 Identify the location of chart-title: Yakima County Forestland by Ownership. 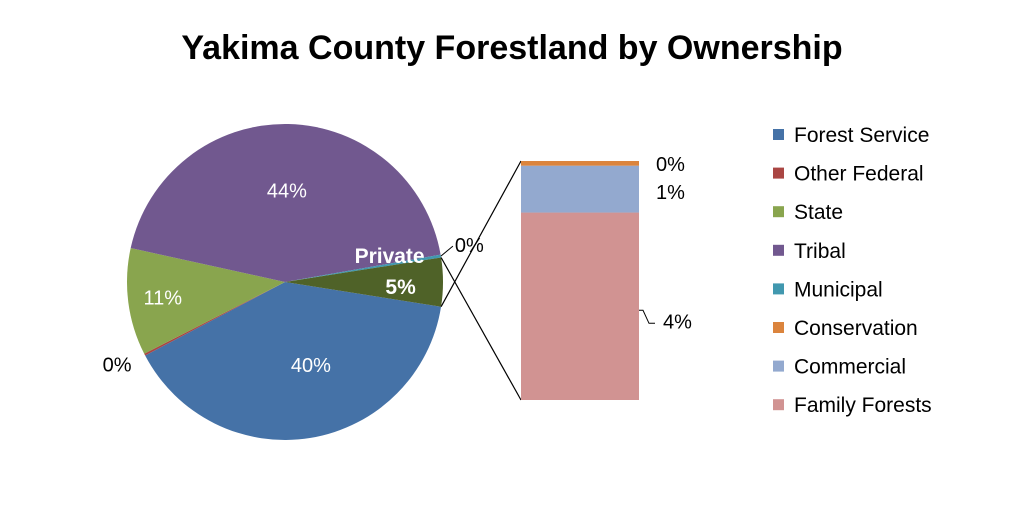
(511, 48).